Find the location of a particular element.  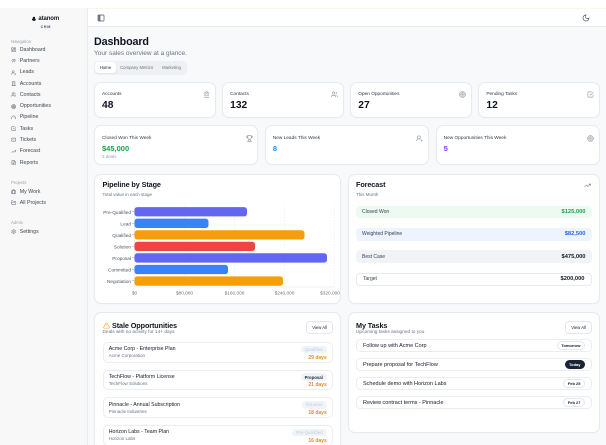

svg-text: Negotiation is located at coordinates (119, 281).